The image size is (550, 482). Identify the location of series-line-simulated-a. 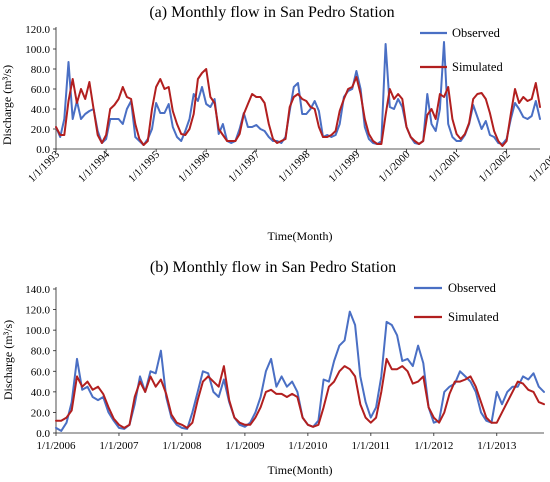
(298, 107).